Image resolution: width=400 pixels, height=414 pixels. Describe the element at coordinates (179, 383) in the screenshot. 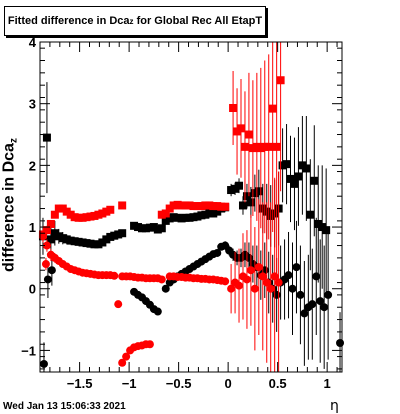

I see `x-tick-label: −0.5` at that location.